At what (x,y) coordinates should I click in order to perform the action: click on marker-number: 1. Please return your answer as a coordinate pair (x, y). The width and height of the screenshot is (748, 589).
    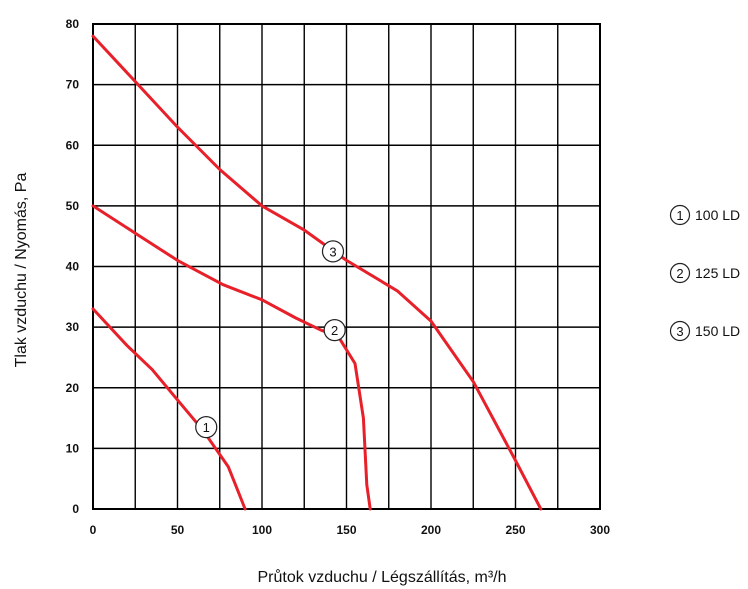
    Looking at the image, I should click on (206, 427).